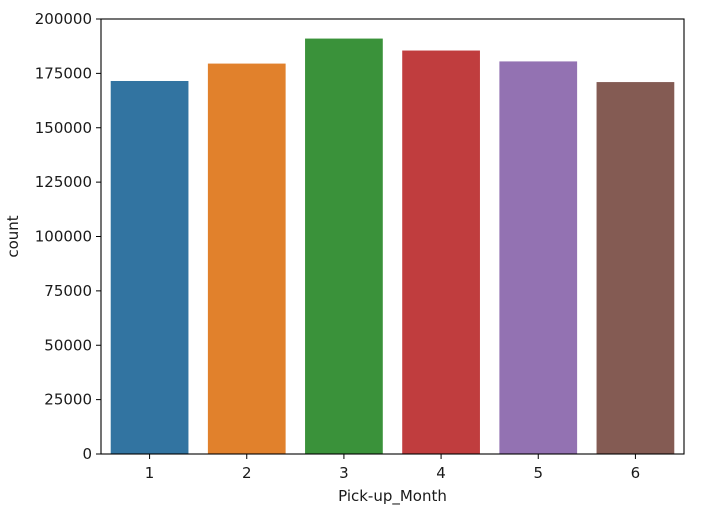 Image resolution: width=709 pixels, height=519 pixels. I want to click on x-tick-label: 4, so click(441, 473).